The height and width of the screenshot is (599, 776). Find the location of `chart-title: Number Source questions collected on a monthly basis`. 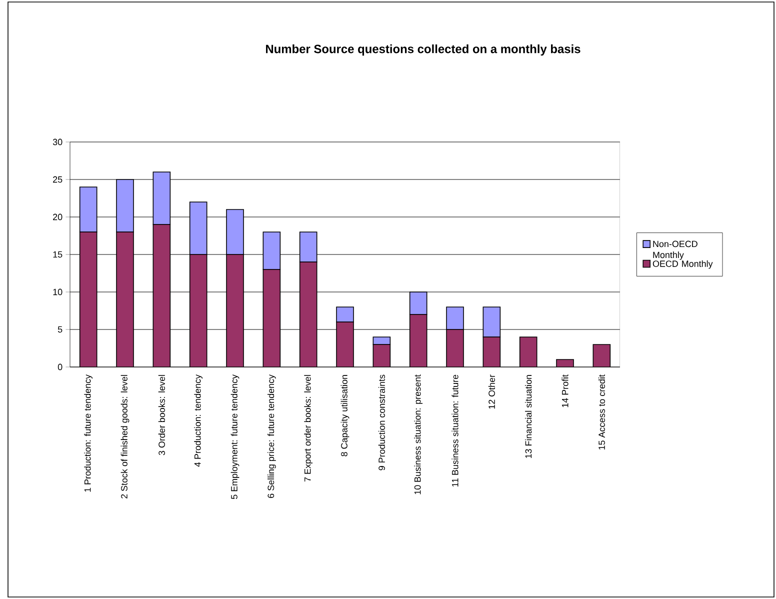

chart-title: Number Source questions collected on a monthly basis is located at coordinates (423, 50).